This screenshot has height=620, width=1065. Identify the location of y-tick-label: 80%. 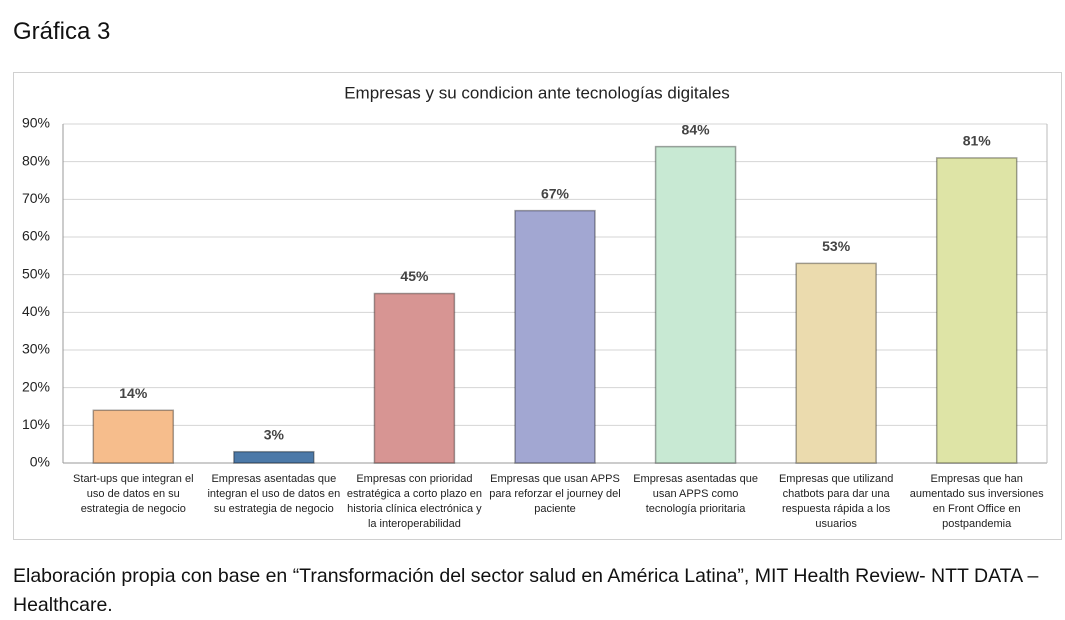
(36, 160).